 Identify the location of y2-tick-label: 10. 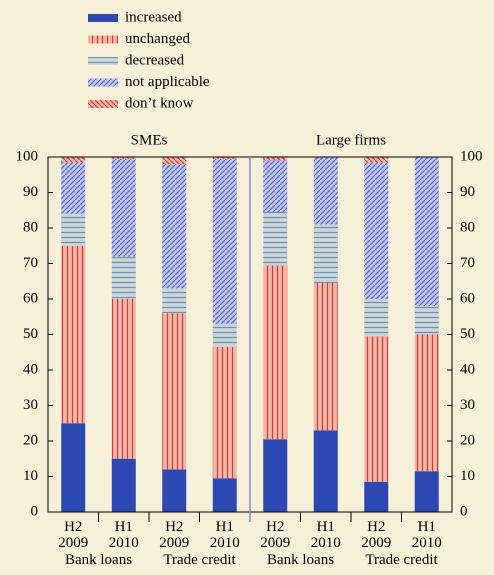
(467, 476).